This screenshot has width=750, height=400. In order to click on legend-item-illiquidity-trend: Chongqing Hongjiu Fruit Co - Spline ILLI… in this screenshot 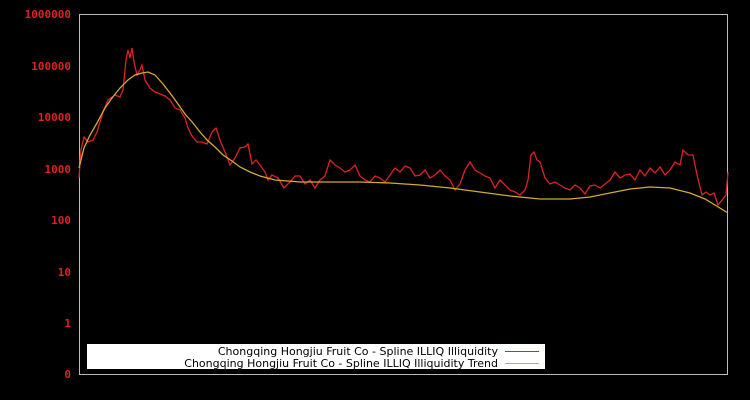, I will do `click(361, 363)`.